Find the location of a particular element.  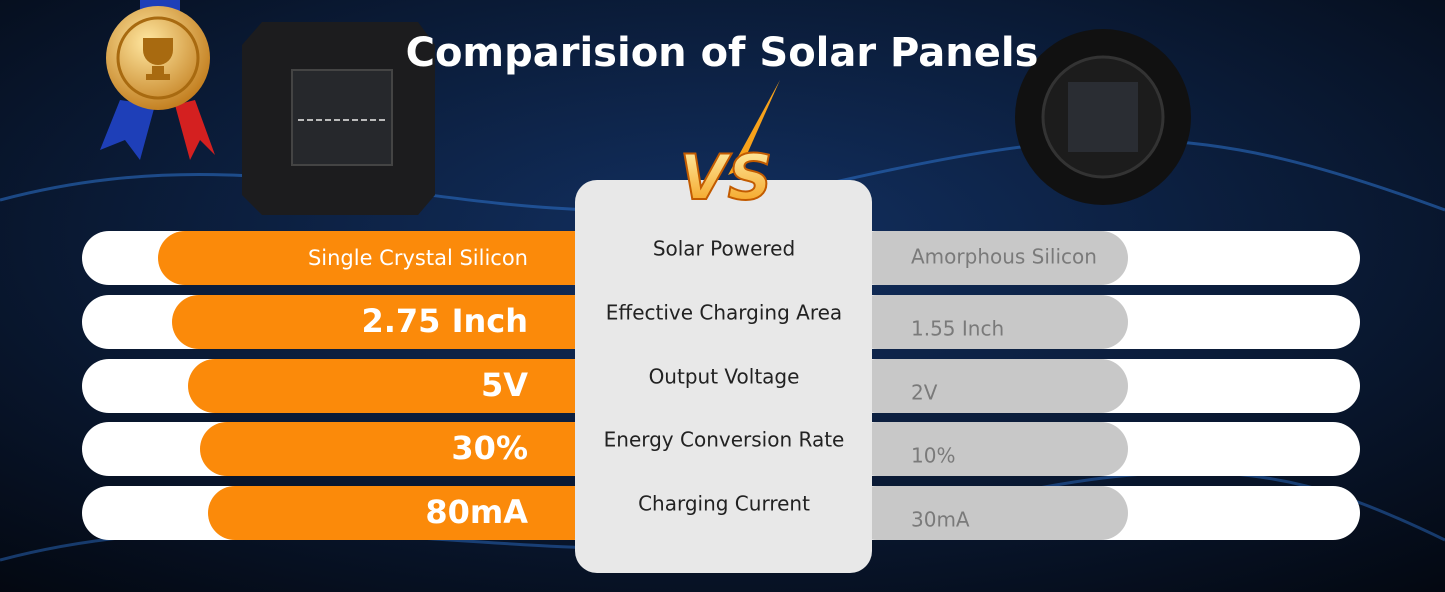

left-value: 5V is located at coordinates (504, 385).